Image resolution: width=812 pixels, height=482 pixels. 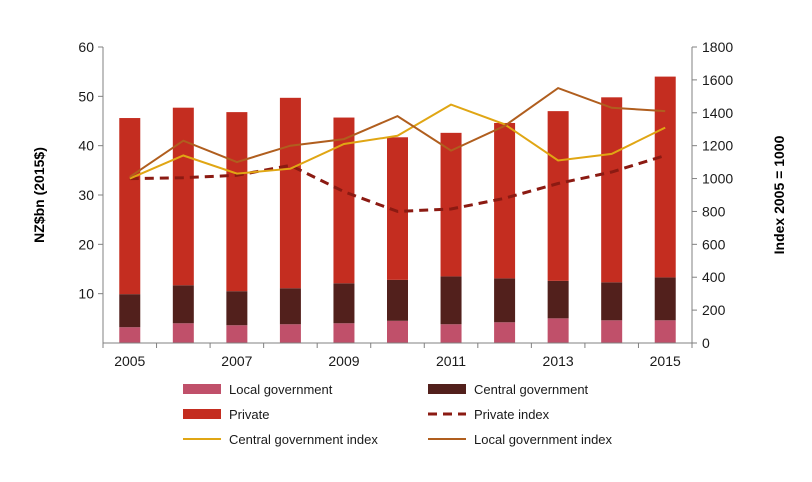 I want to click on y-right-tick-label-1000: 1000, so click(x=717, y=179).